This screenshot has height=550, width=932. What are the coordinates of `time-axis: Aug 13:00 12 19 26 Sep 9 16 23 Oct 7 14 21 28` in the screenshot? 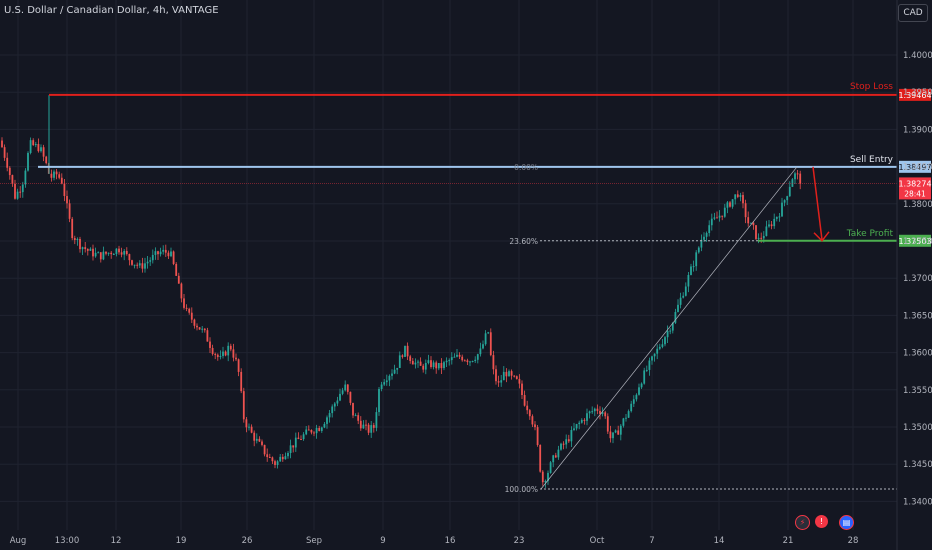 It's located at (434, 541).